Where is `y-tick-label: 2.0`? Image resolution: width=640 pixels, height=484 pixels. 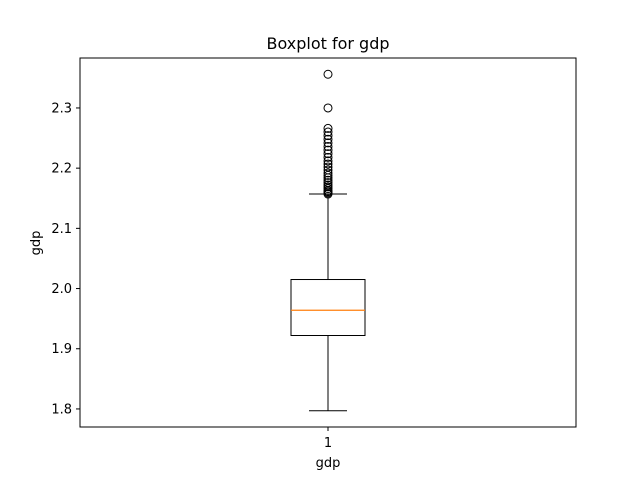
y-tick-label: 2.0 is located at coordinates (61, 289).